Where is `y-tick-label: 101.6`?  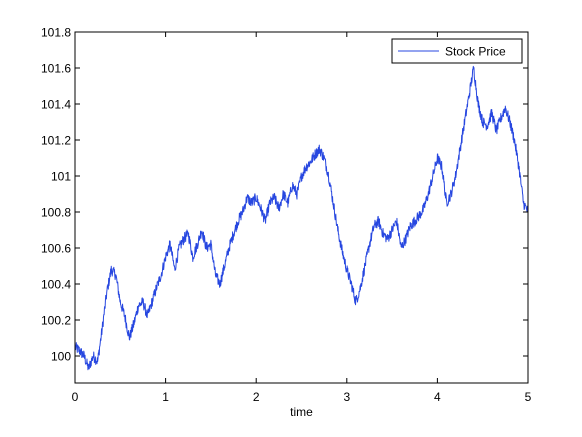
y-tick-label: 101.6 is located at coordinates (56, 69).